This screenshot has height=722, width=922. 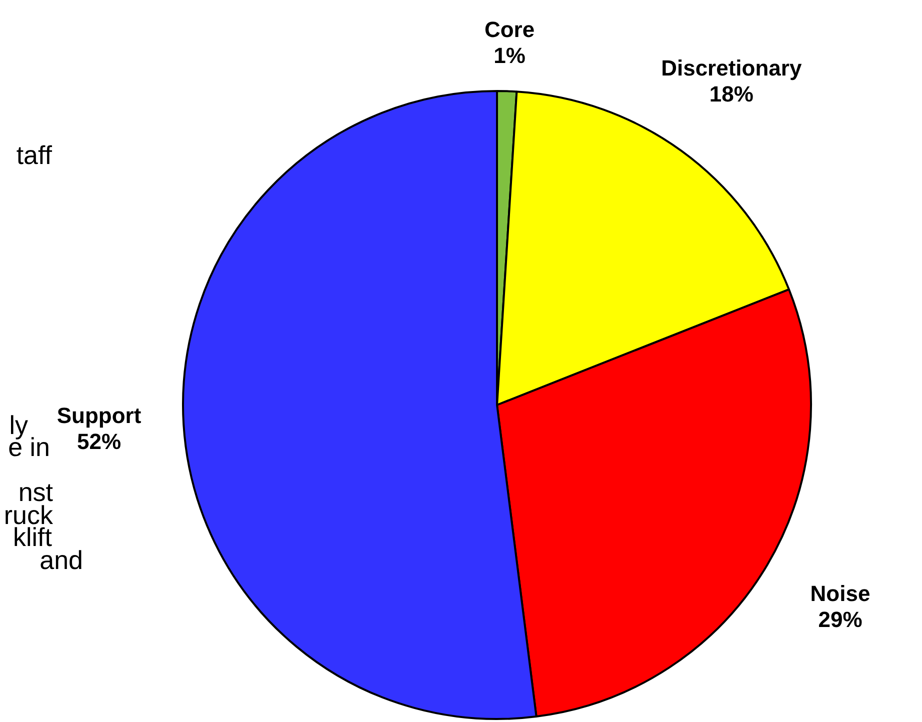 I want to click on data-label: 29%, so click(x=840, y=619).